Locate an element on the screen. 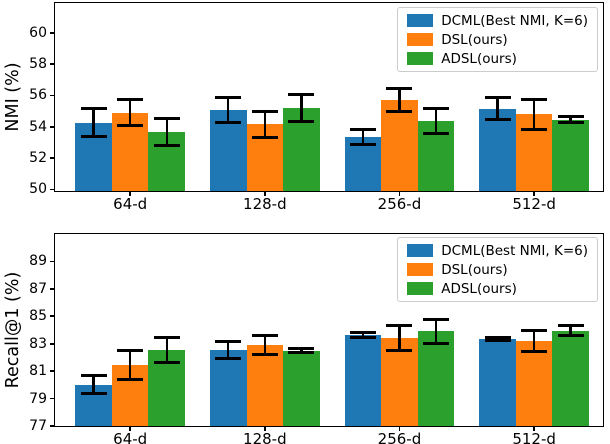 The height and width of the screenshot is (444, 610). y-axis-label: Recall@1 (%) is located at coordinates (13, 330).